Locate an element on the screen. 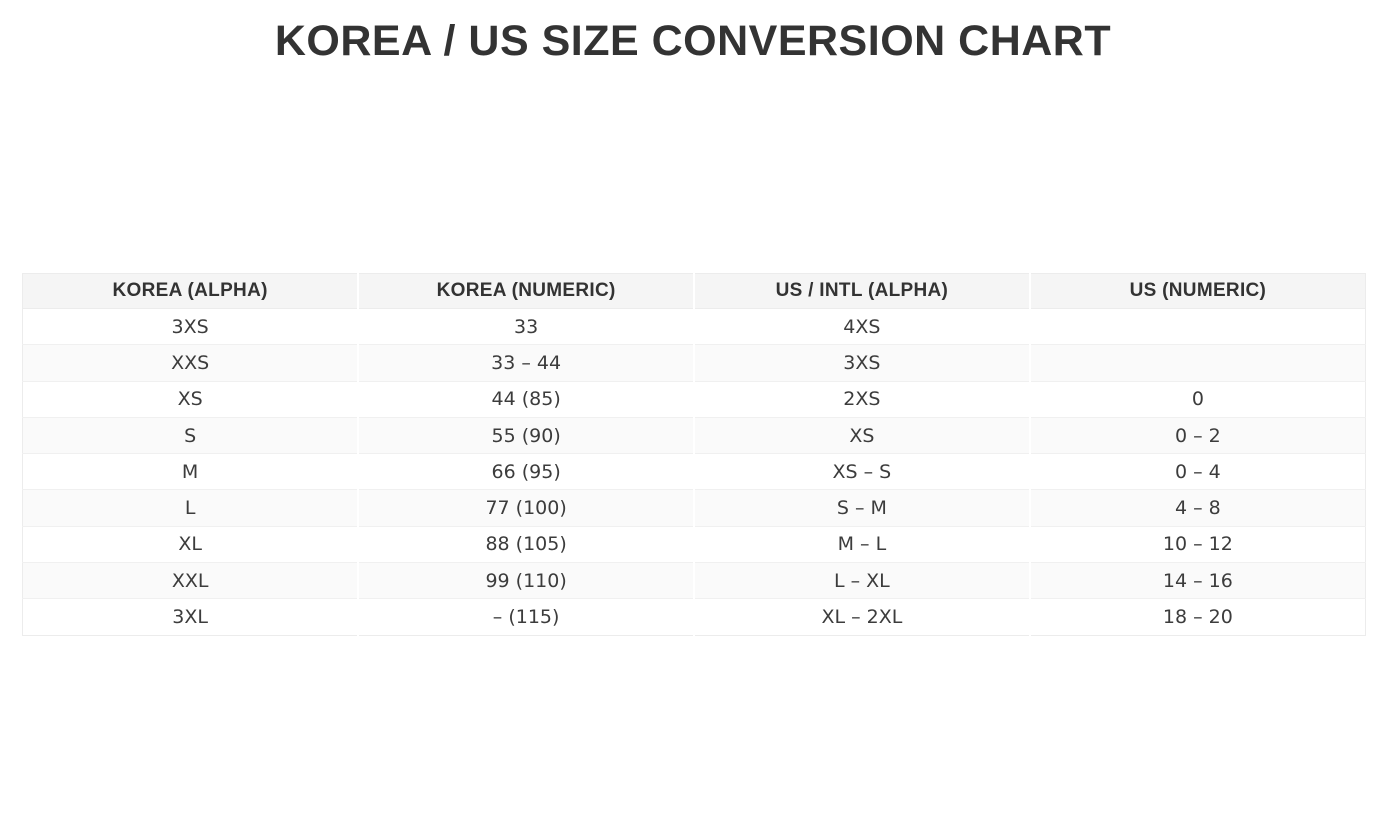  column-header-korea-numeric: KOREA (NUMERIC) is located at coordinates (526, 291).